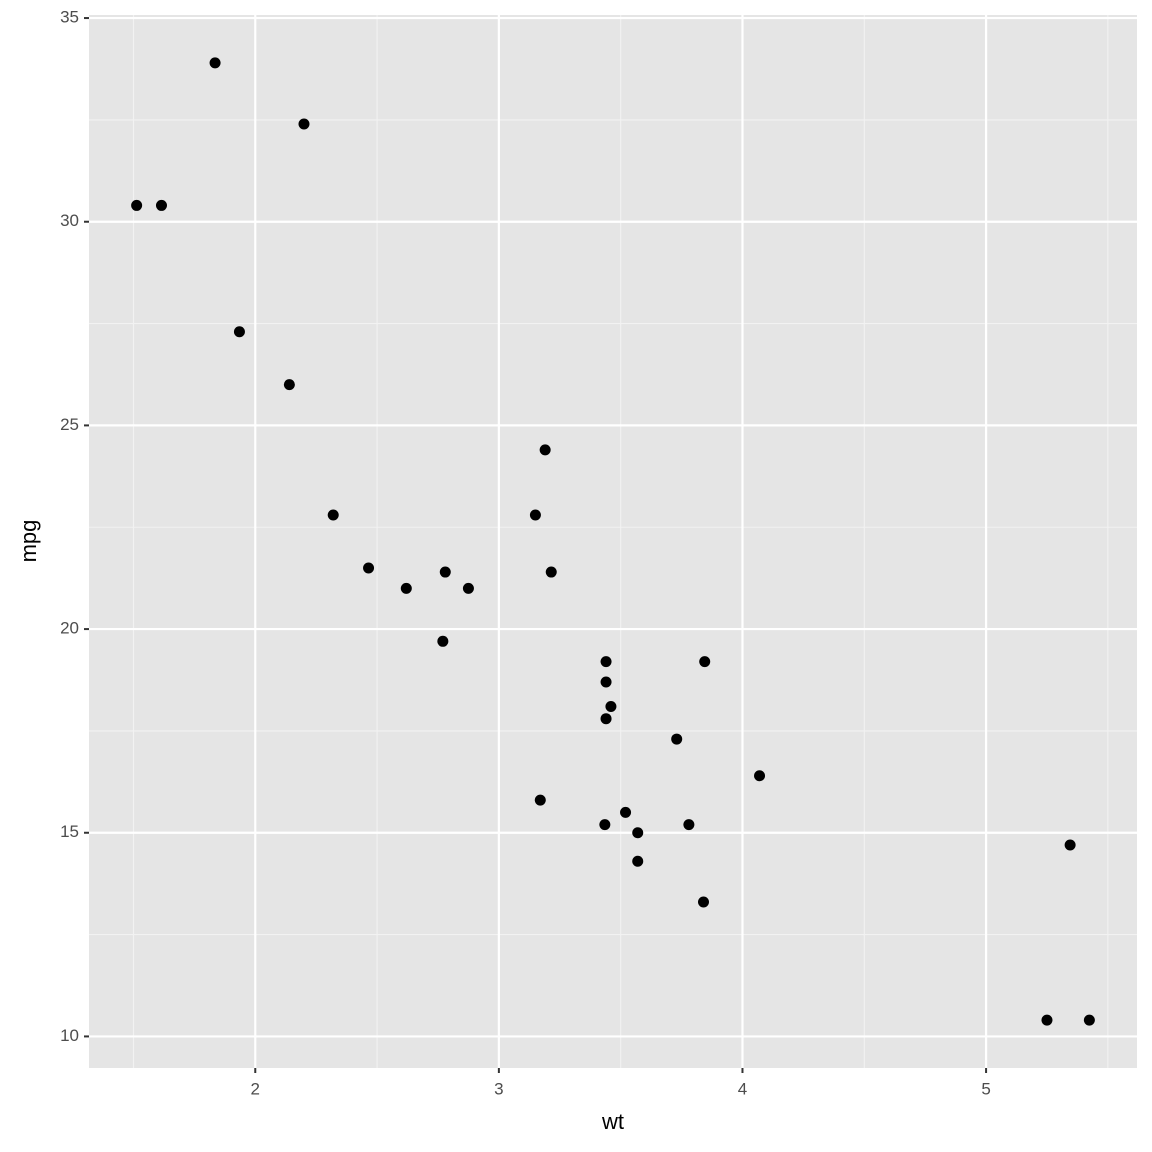  What do you see at coordinates (255, 1088) in the screenshot?
I see `x-tick-label: 2` at bounding box center [255, 1088].